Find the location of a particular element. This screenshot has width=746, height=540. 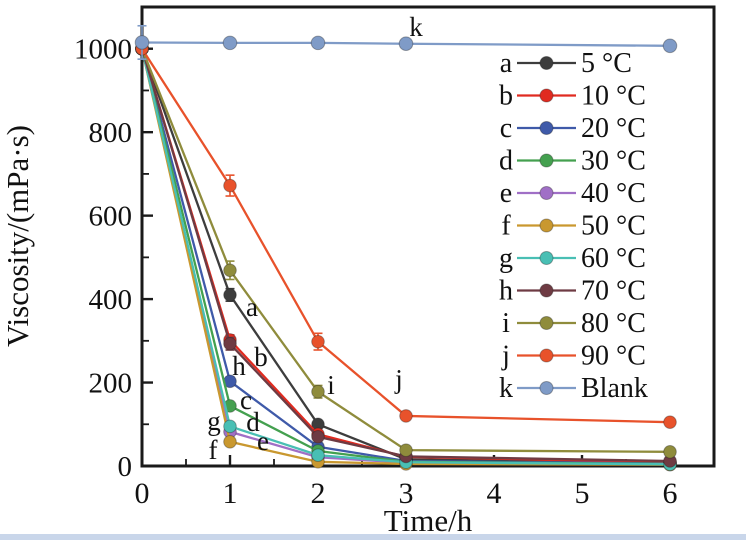

legend-key-letter: j is located at coordinates (505, 356).